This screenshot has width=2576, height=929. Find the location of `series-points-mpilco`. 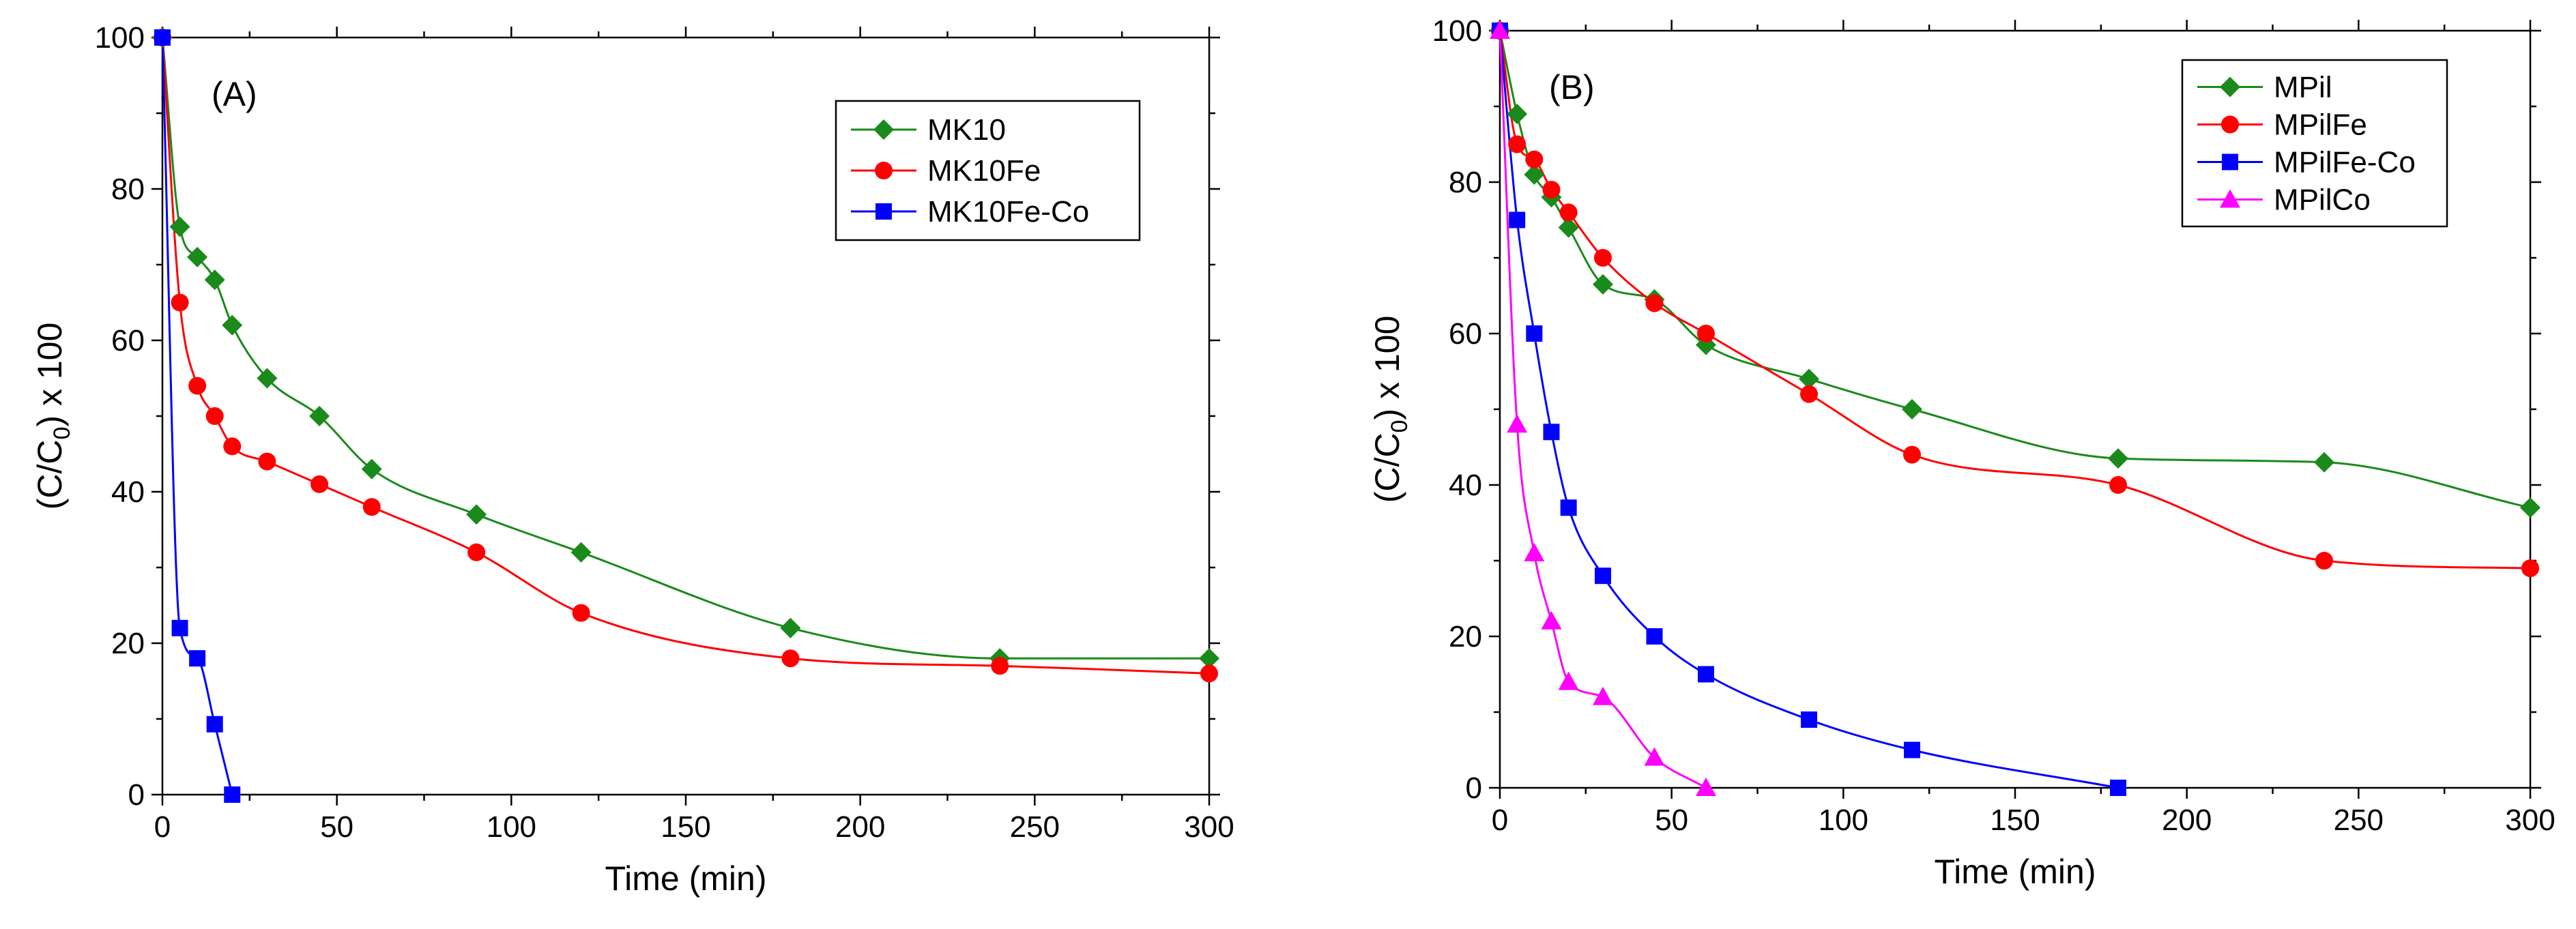

series-points-mpilco is located at coordinates (1603, 408).